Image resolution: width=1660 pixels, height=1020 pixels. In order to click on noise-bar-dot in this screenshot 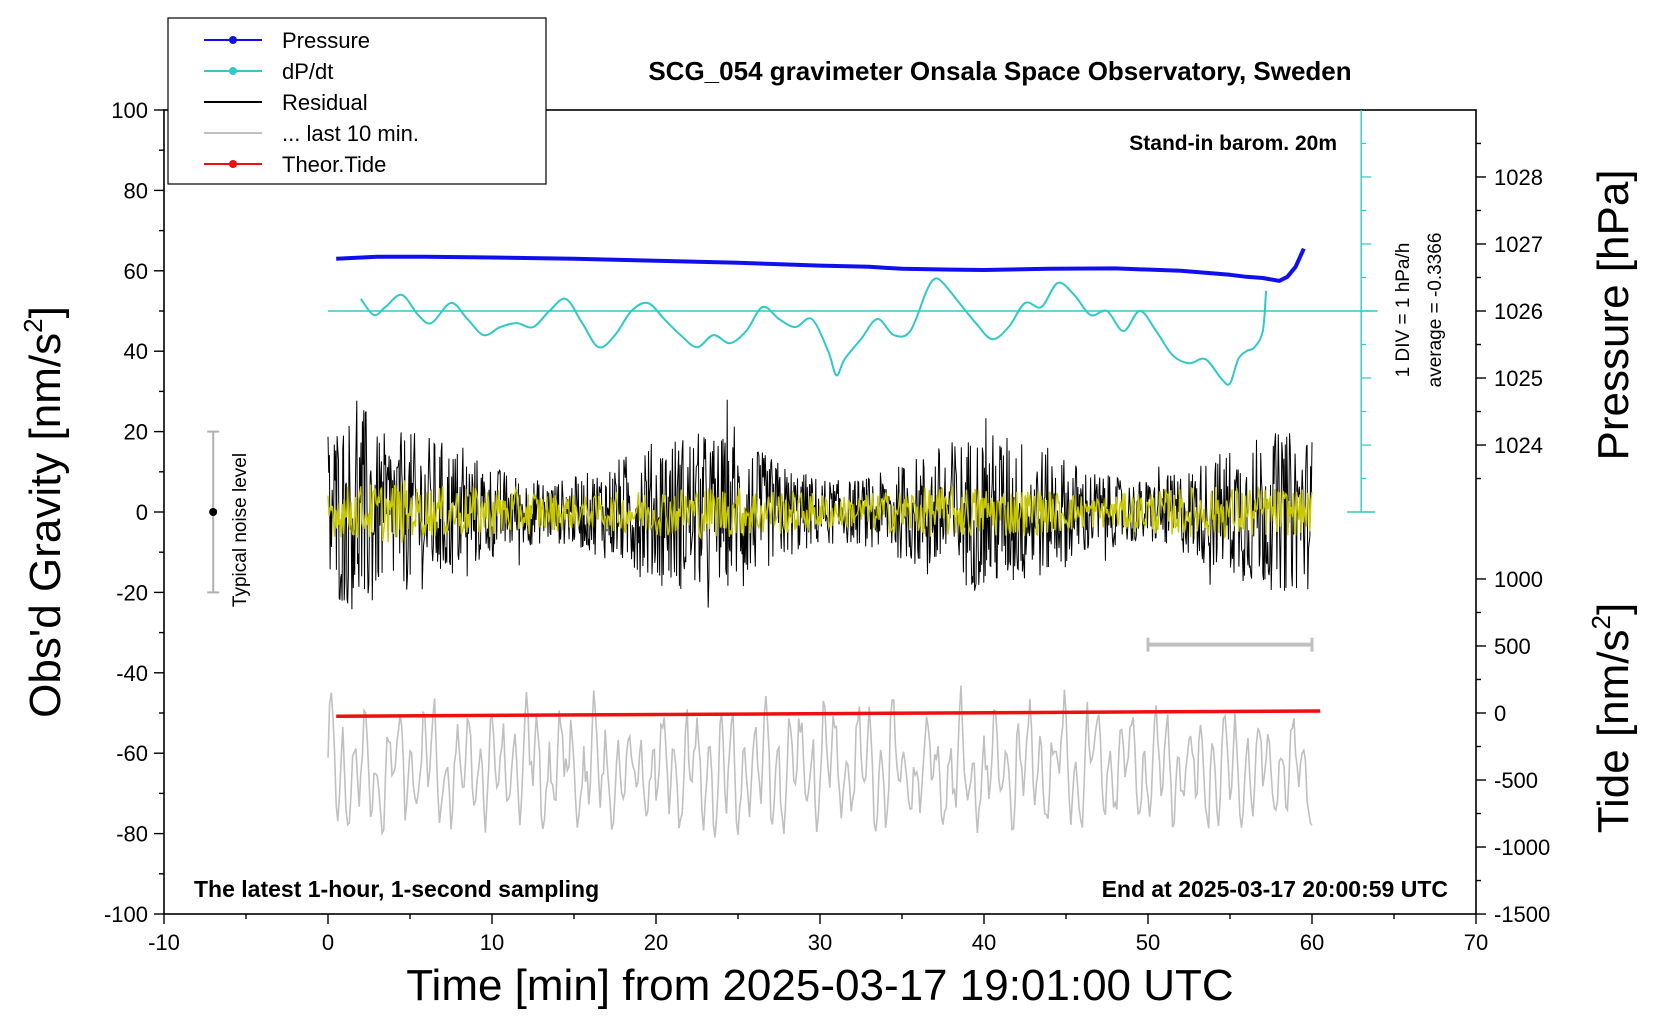, I will do `click(213, 512)`.